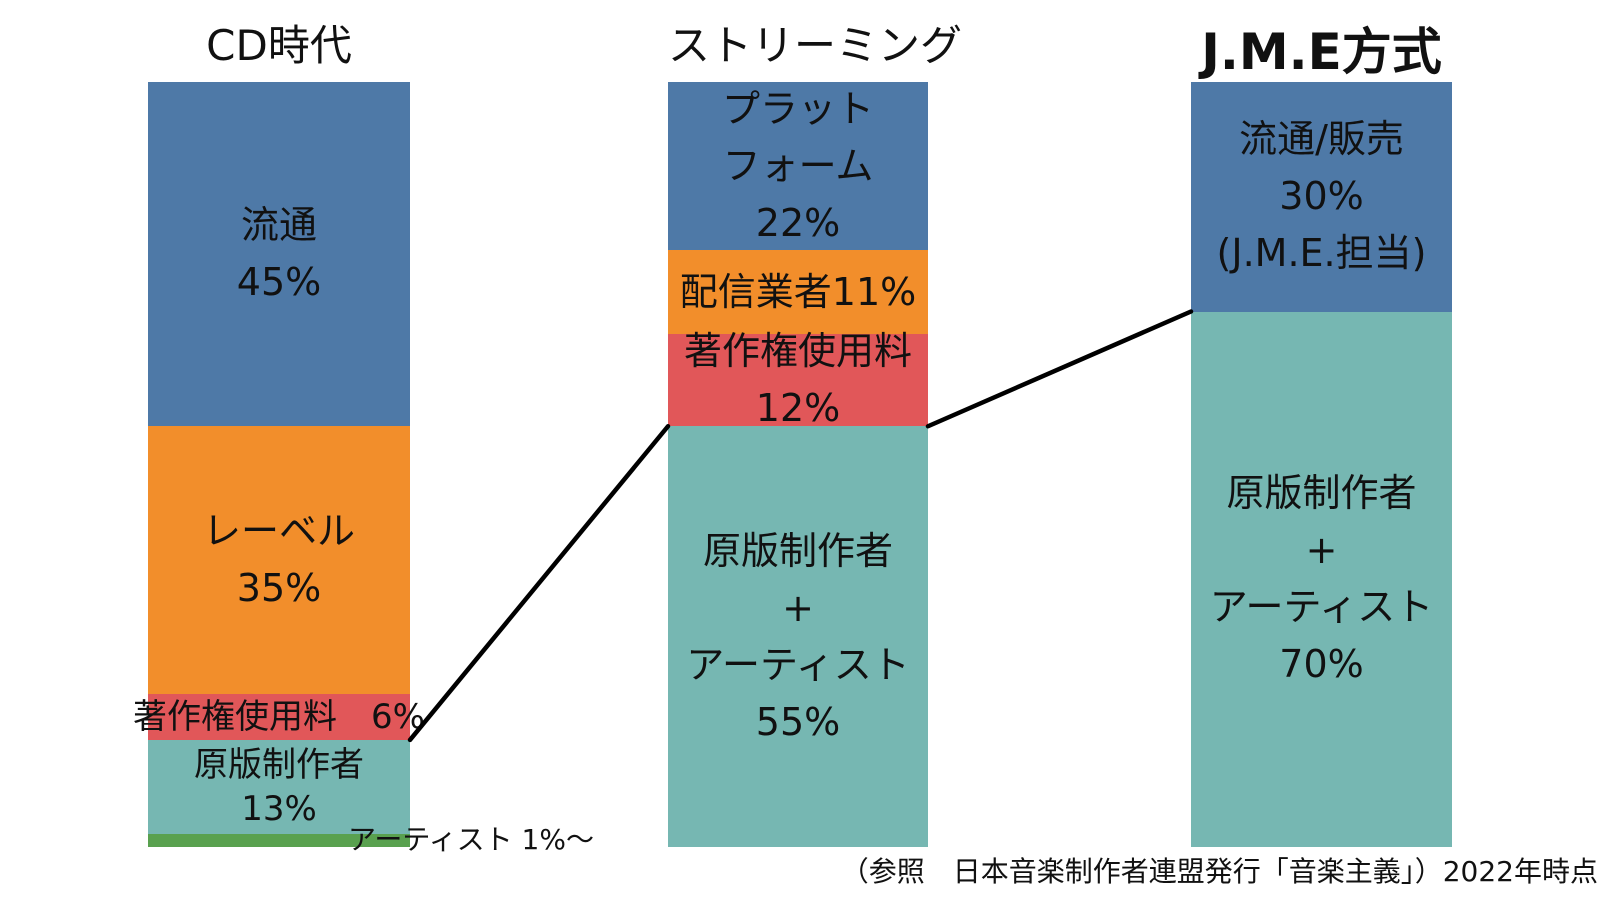  I want to click on segment-label: フォーム, so click(798, 165).